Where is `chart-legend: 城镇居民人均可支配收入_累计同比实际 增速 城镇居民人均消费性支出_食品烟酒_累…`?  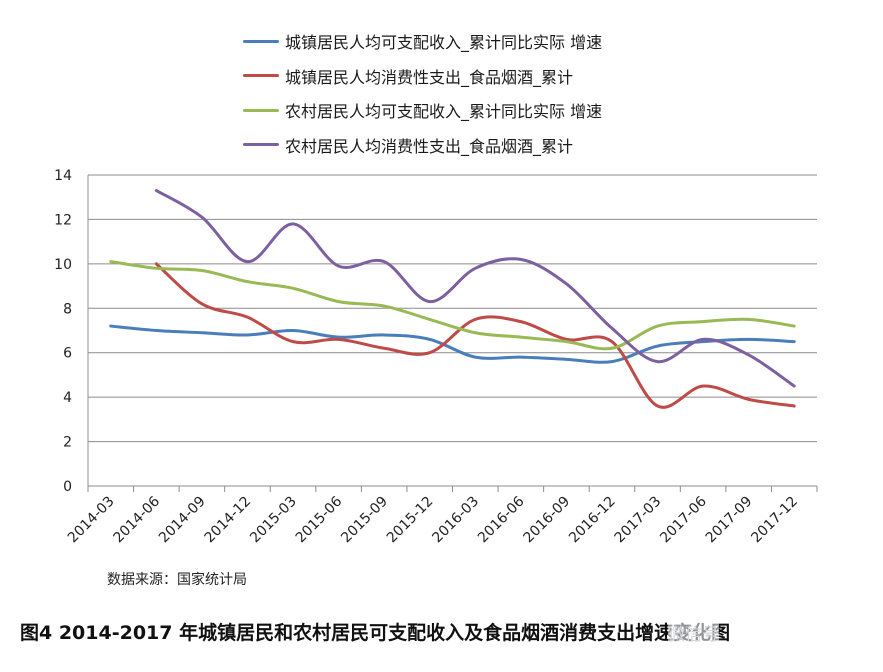 chart-legend: 城镇居民人均可支配收入_累计同比实际 增速 城镇居民人均消费性支出_食品烟酒_累… is located at coordinates (453, 93).